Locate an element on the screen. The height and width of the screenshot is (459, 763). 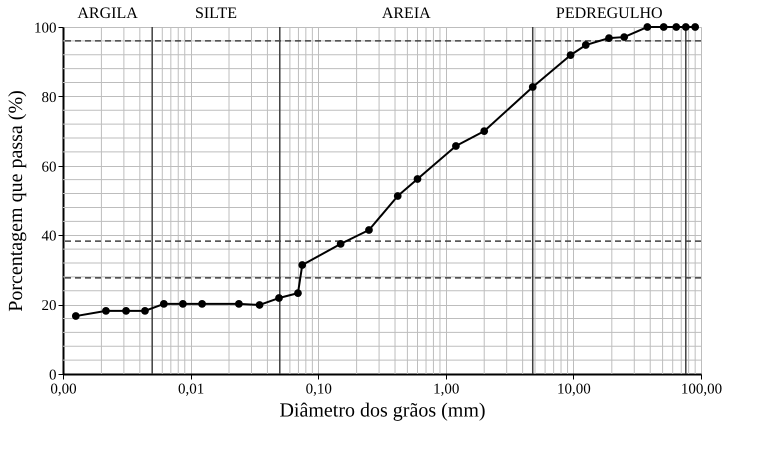
x-tick-label: 10,00 is located at coordinates (574, 390).